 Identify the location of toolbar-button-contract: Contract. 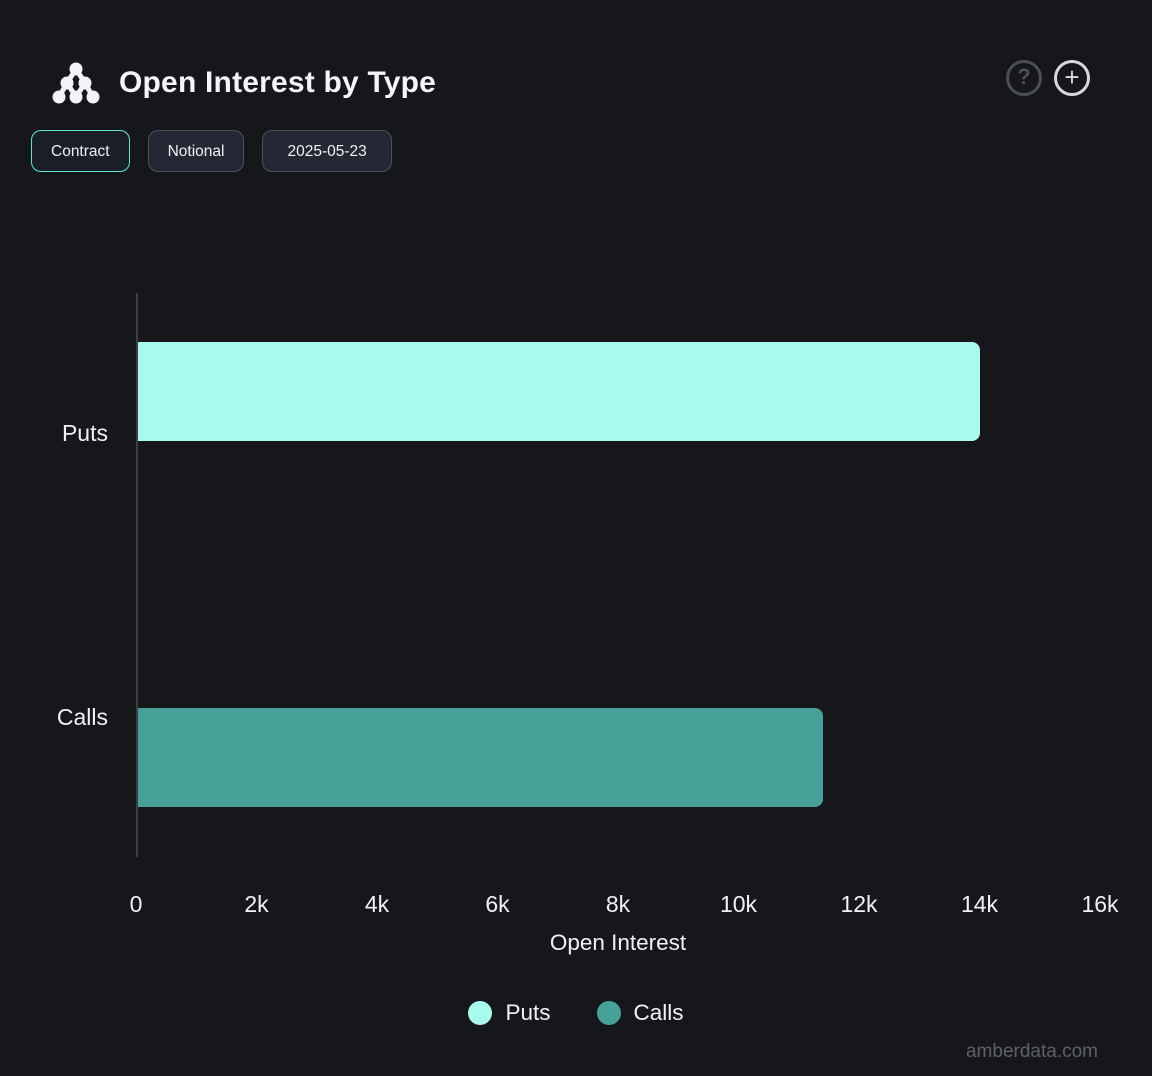
(80, 151).